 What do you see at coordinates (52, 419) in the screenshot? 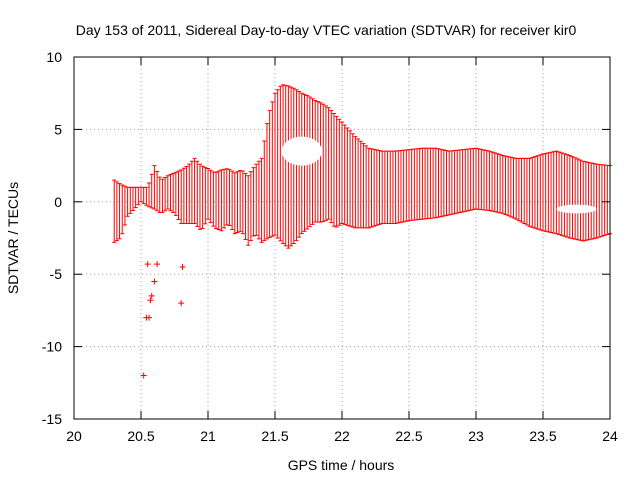
I see `y-tick-label: -15` at bounding box center [52, 419].